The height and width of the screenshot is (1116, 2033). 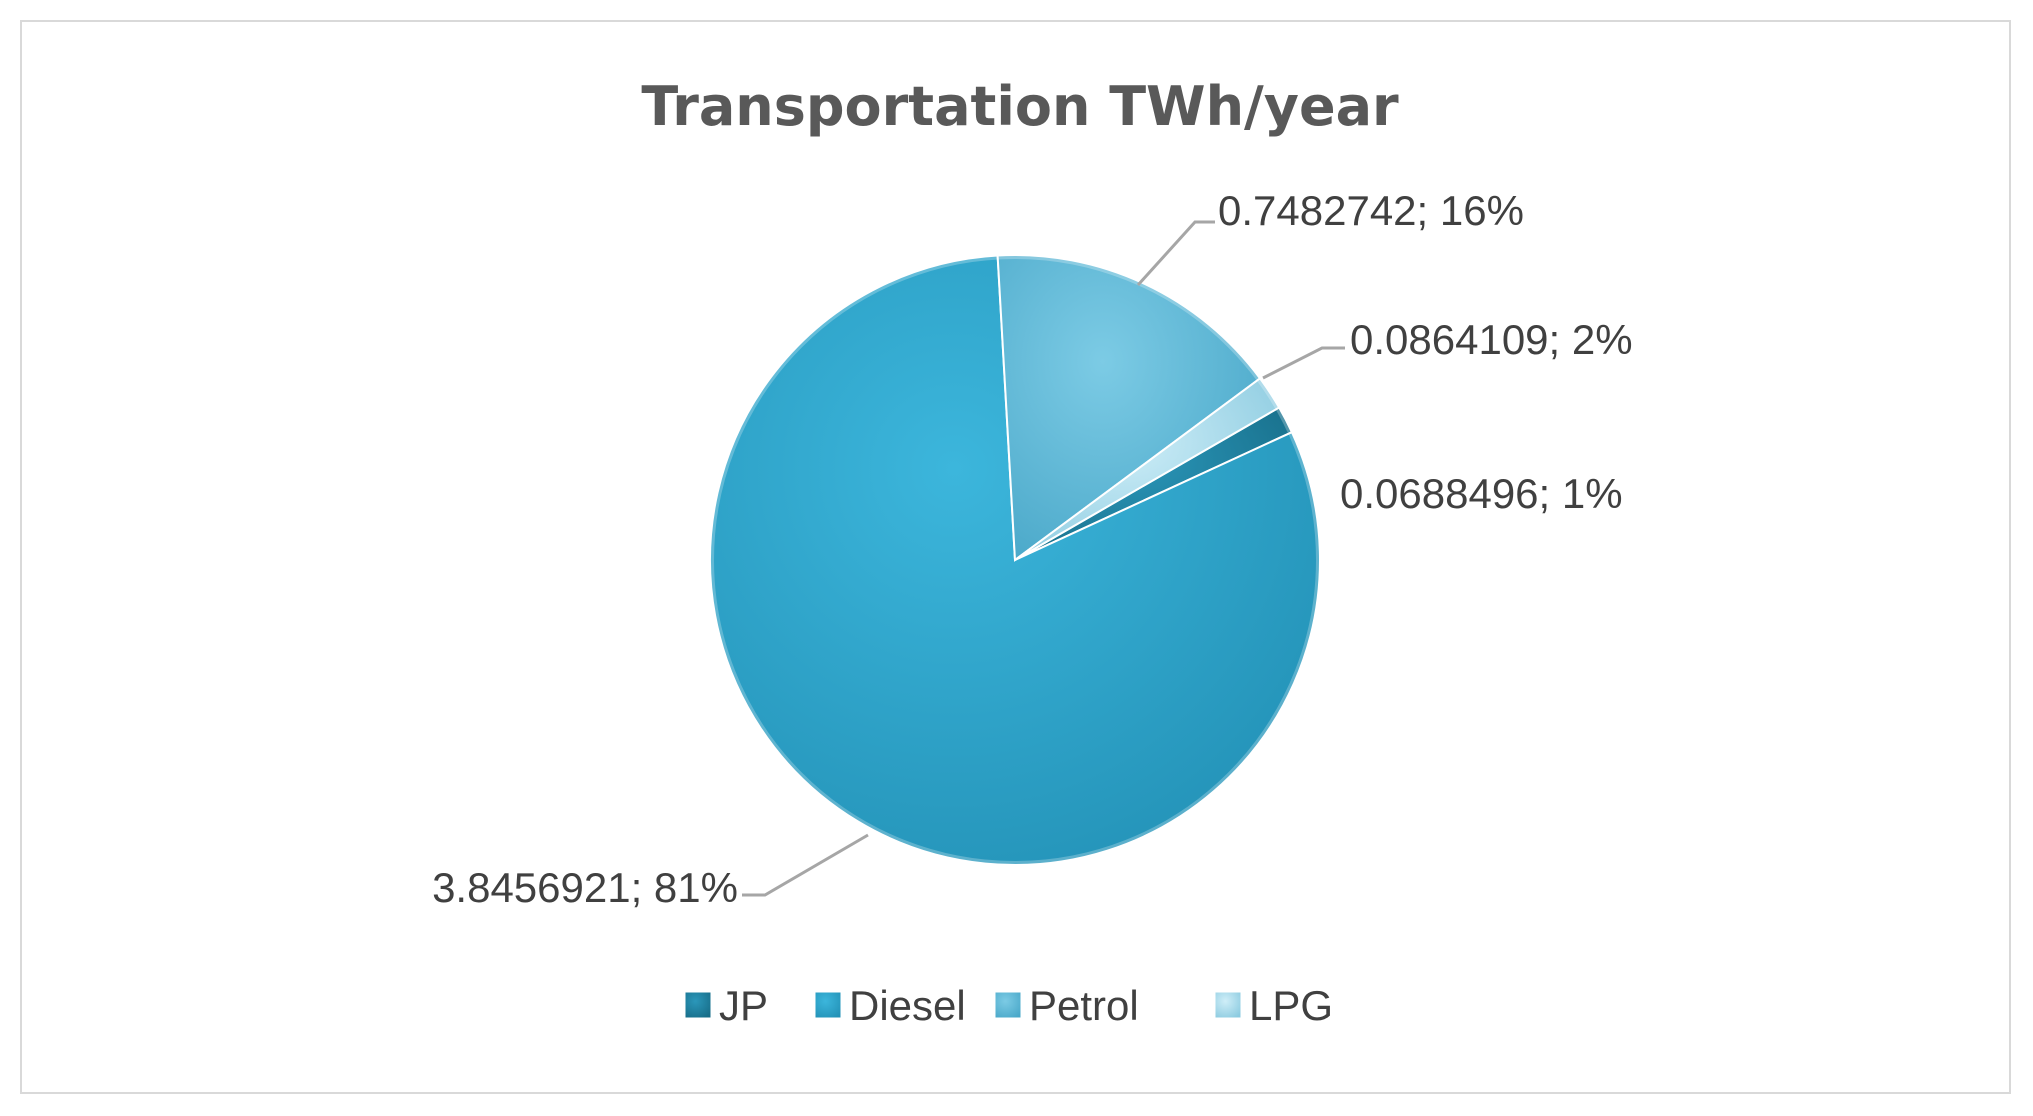 I want to click on data-label-lpg: 0.0864109; 2%, so click(x=1491, y=339).